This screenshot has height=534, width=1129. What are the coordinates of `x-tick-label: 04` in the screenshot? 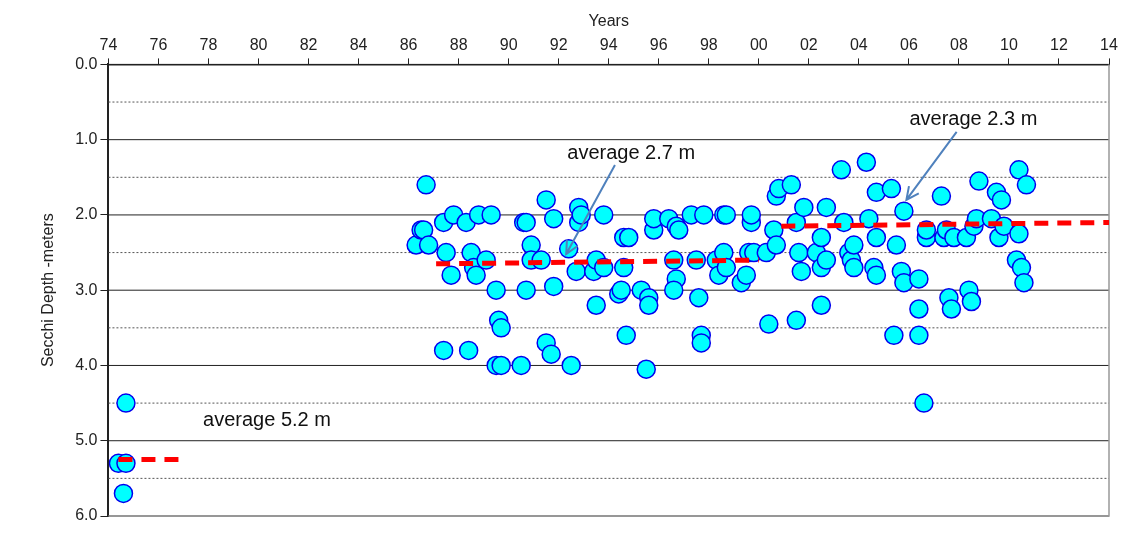 It's located at (858, 45).